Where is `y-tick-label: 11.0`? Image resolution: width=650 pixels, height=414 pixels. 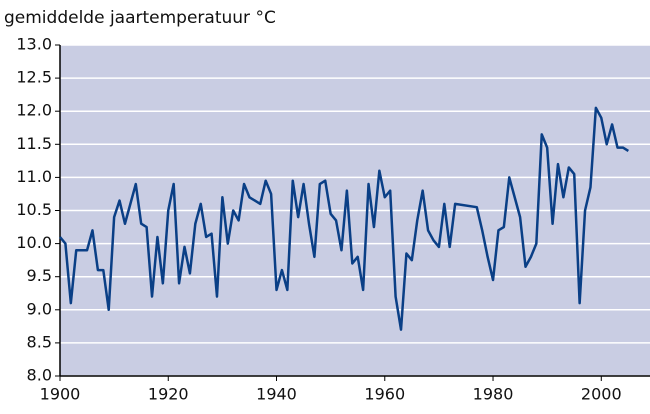 y-tick-label: 11.0 is located at coordinates (34, 176).